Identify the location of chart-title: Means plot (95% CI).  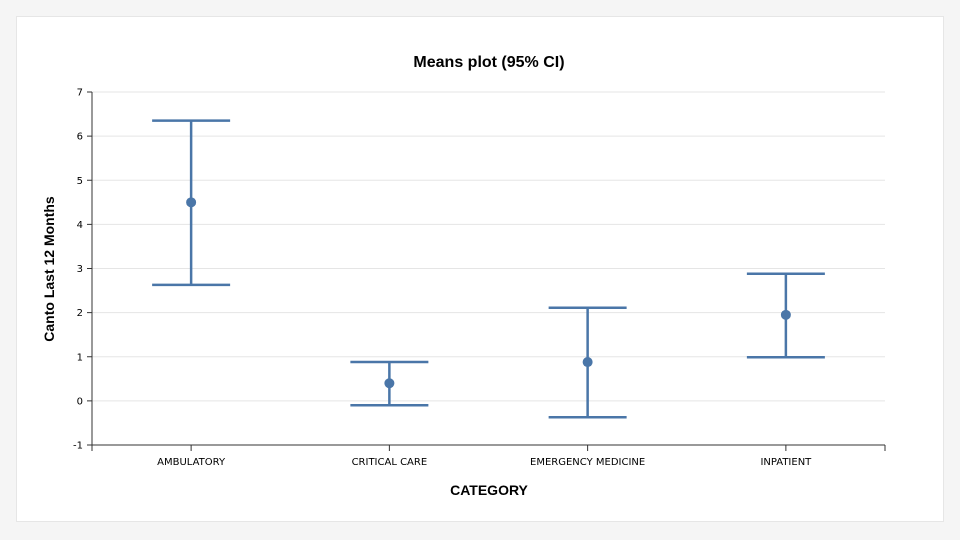
(488, 62).